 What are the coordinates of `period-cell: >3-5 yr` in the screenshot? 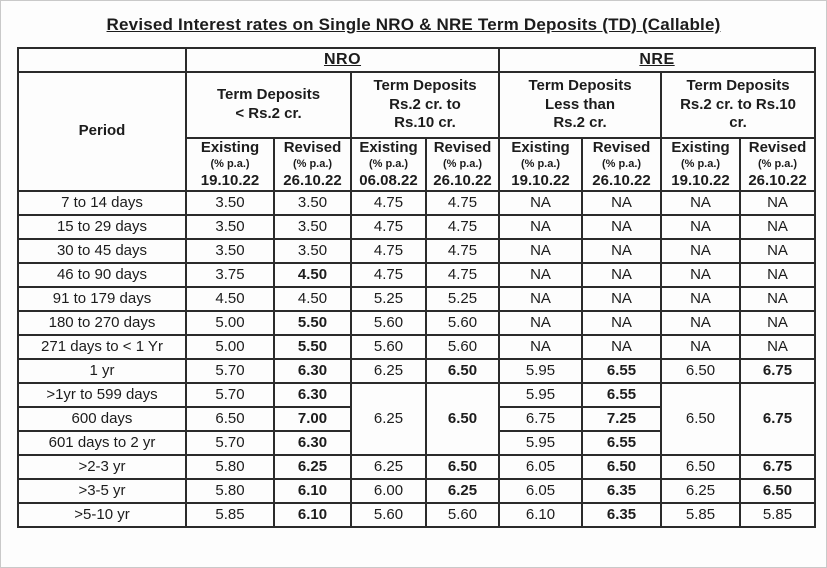 It's located at (102, 491).